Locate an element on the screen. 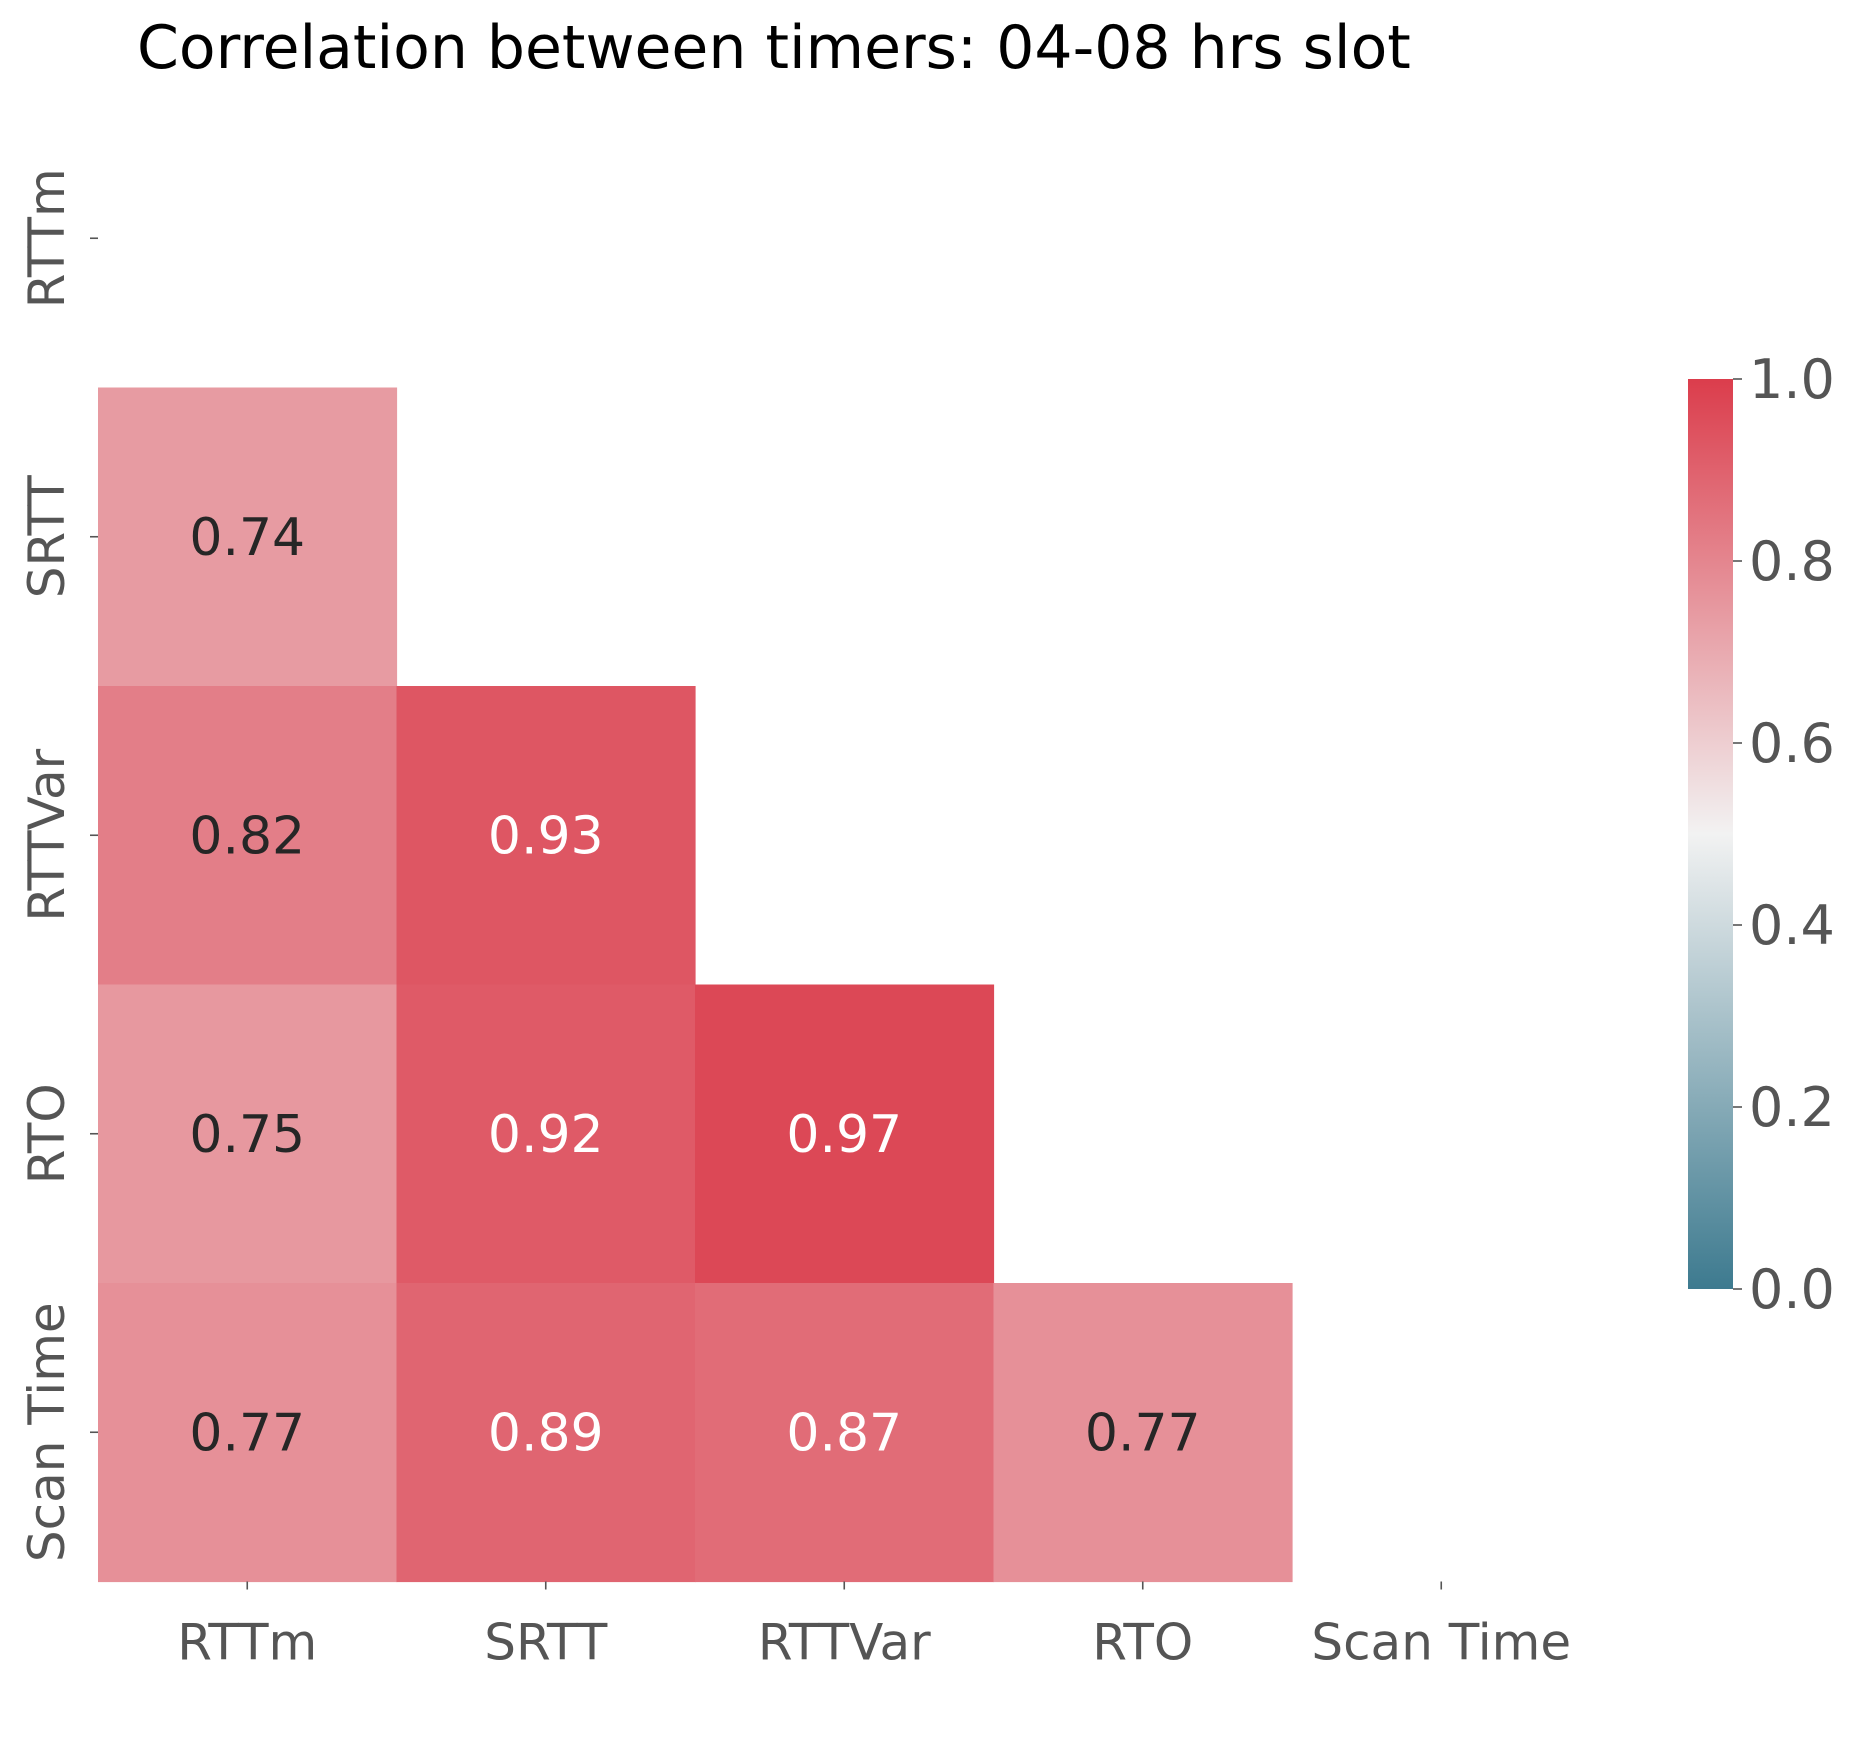 The image size is (1861, 1748). heatmap-cell-scan-time-srtt is located at coordinates (546, 1433).